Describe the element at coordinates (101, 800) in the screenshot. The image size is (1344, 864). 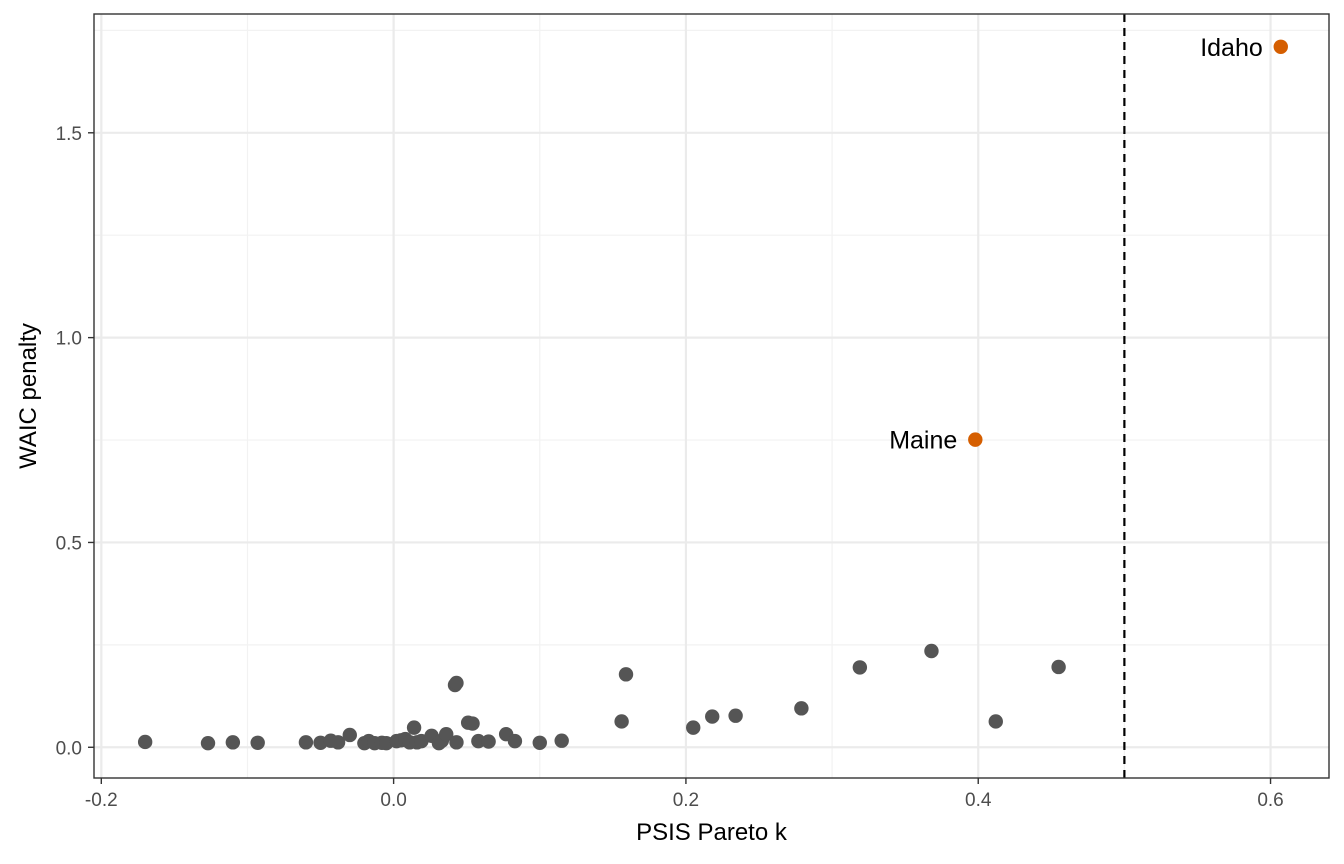
I see `x-tick-label: -0.2` at that location.